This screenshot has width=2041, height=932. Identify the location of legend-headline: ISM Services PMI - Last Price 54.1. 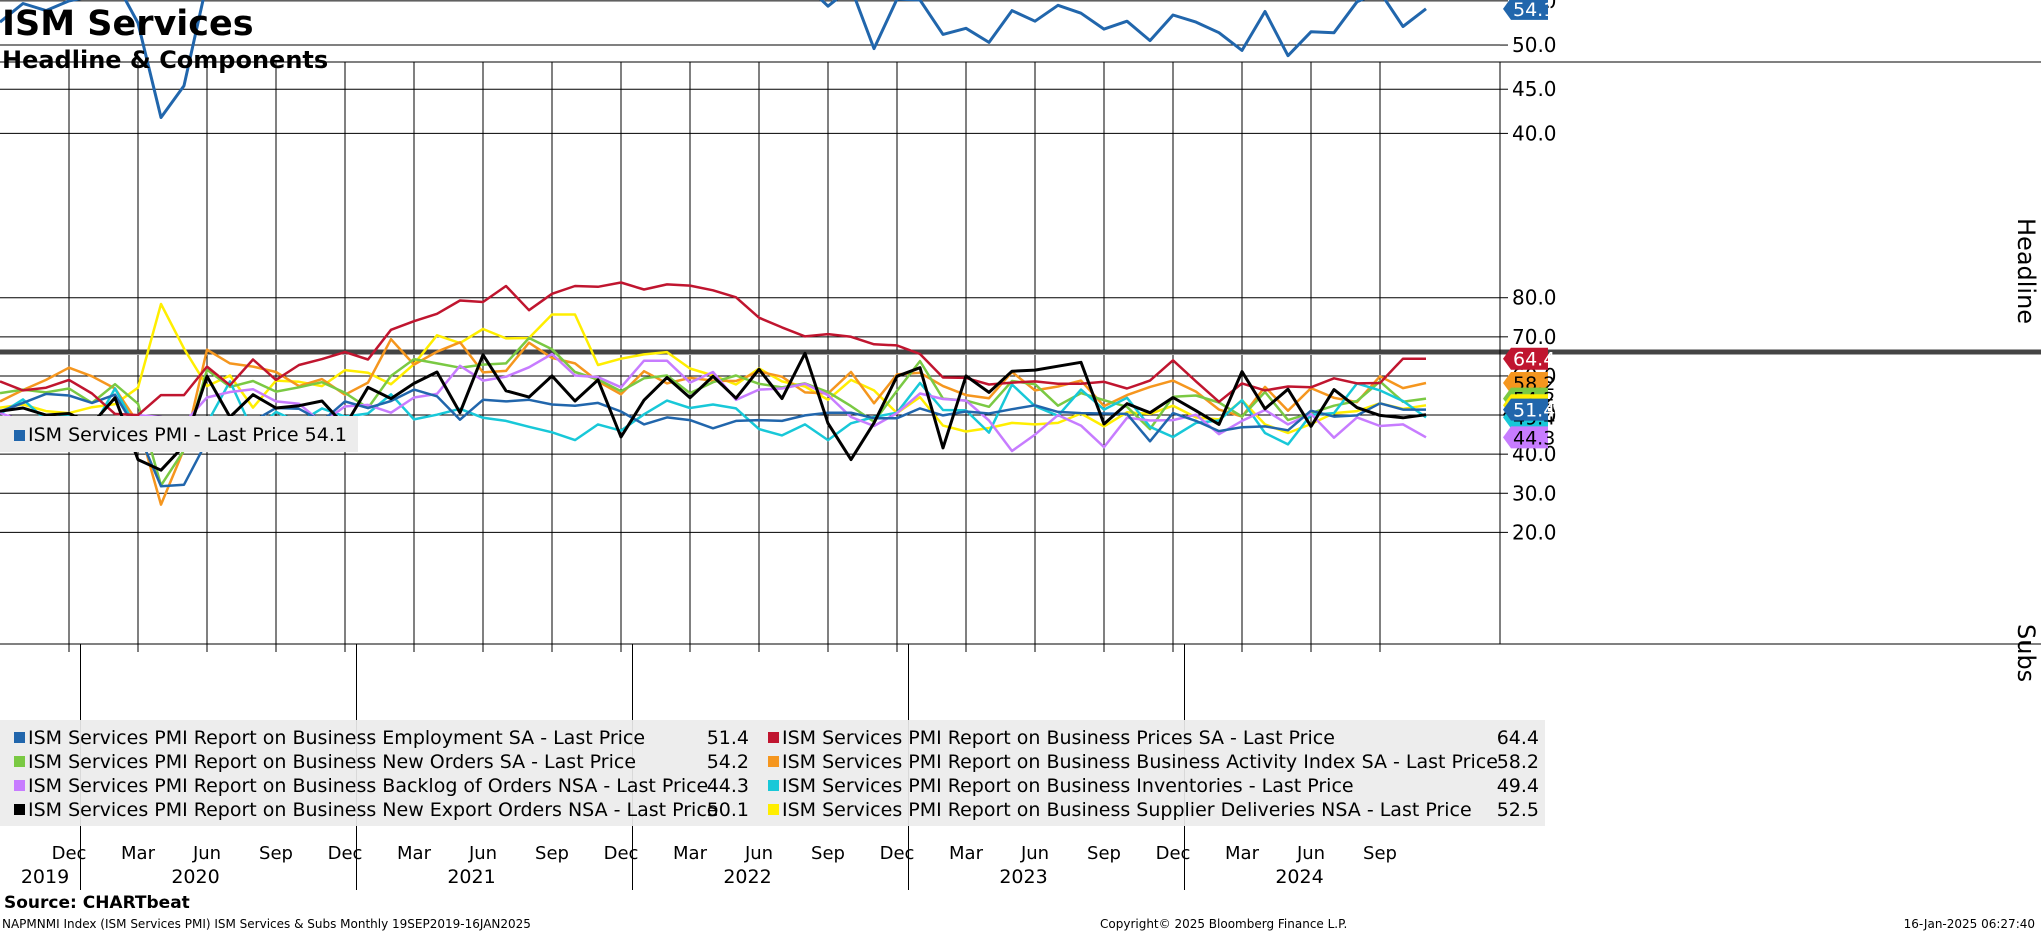
(179, 434).